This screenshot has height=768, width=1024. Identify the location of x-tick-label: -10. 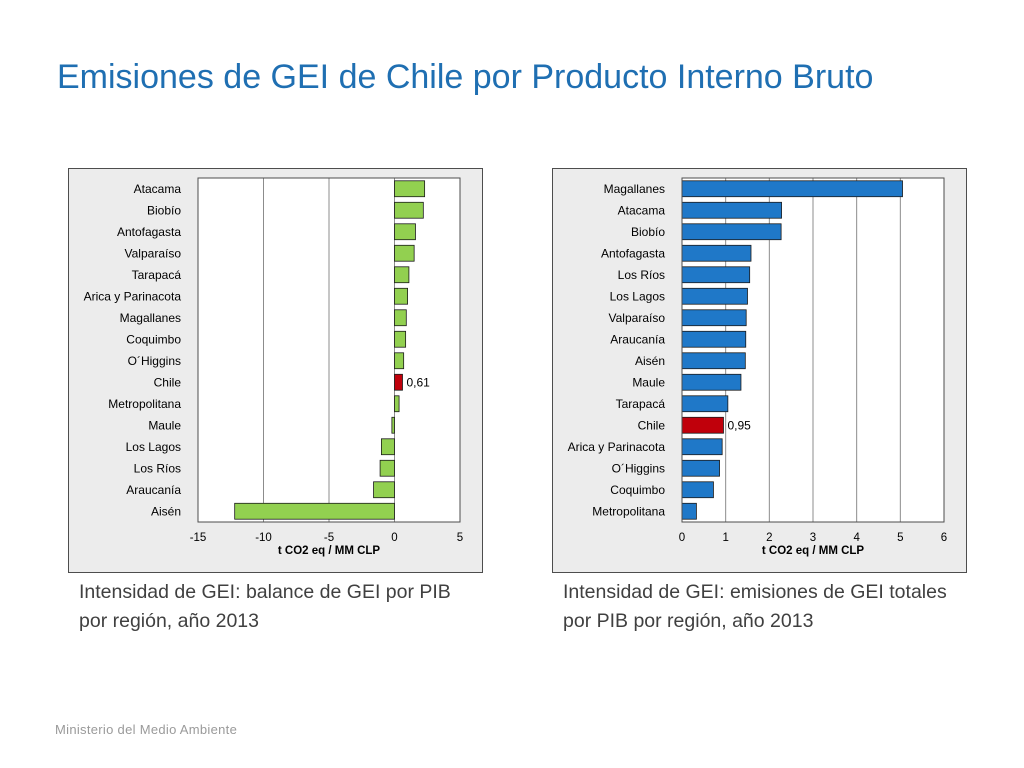
(263, 538).